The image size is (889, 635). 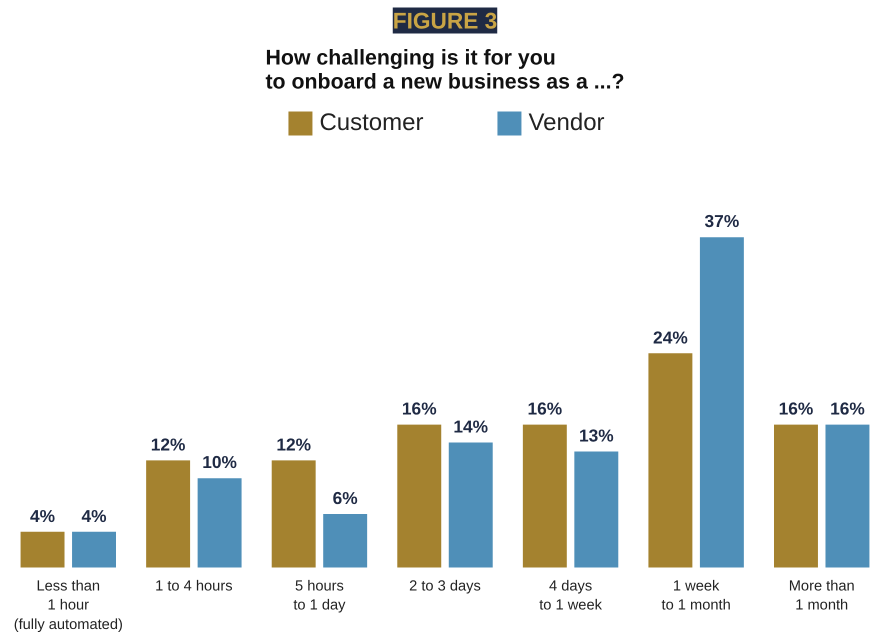 I want to click on data-label: 10%, so click(x=219, y=462).